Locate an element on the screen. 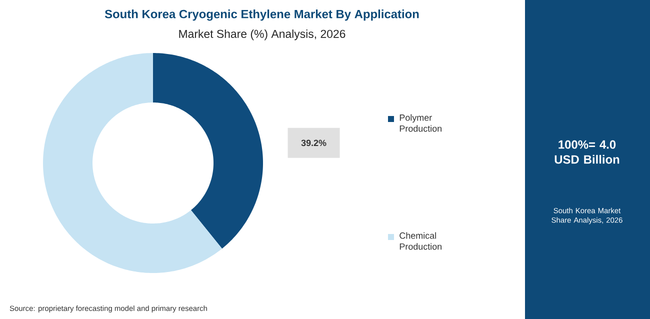 This screenshot has height=319, width=650. legend-label: Chemical Production is located at coordinates (421, 241).